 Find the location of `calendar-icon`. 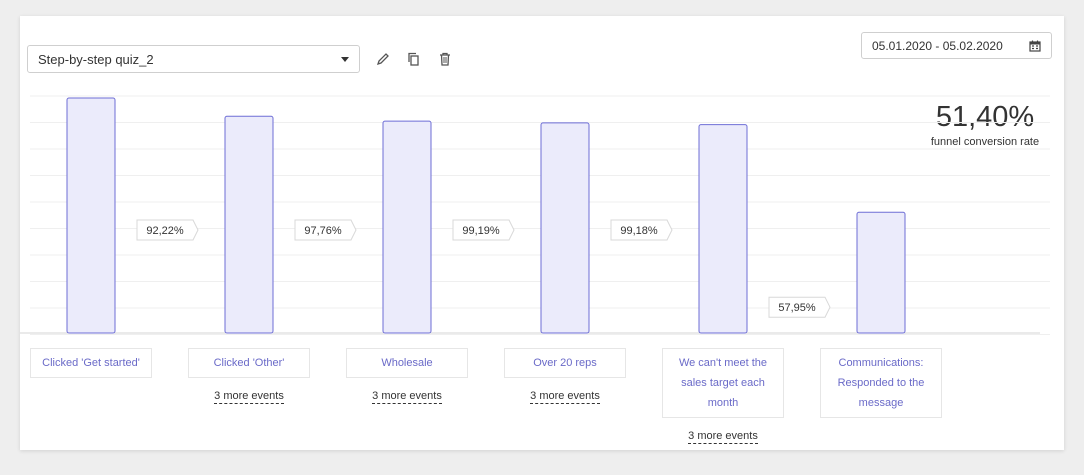

calendar-icon is located at coordinates (1035, 46).